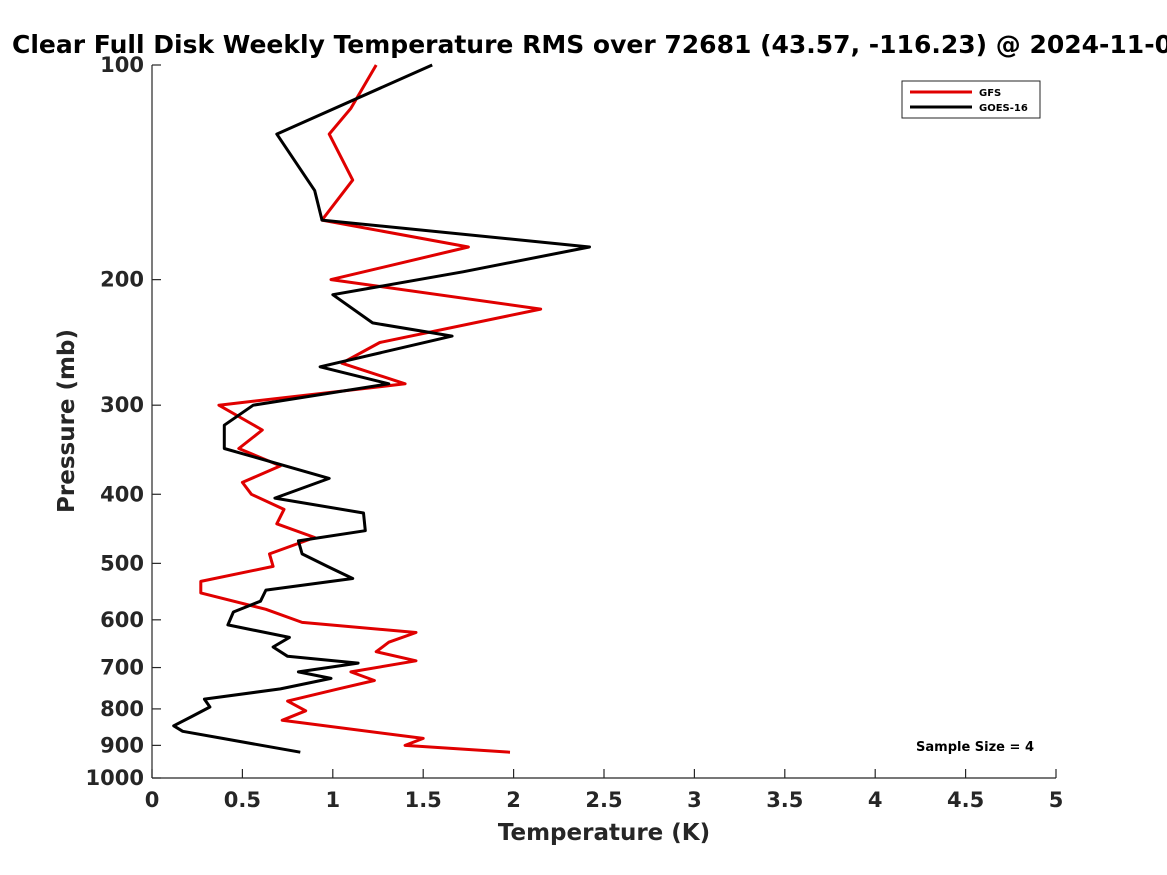 The height and width of the screenshot is (875, 1167). I want to click on x-tick-label: 0, so click(152, 800).